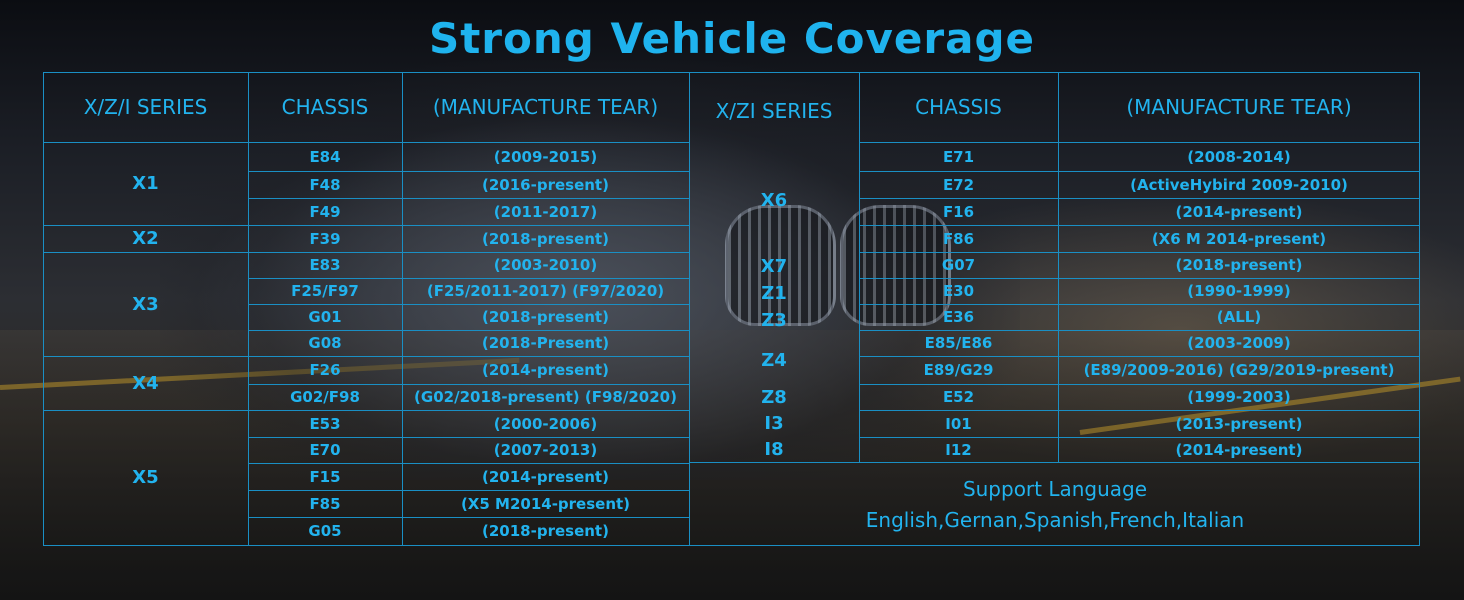 The height and width of the screenshot is (600, 1464). I want to click on left-years-cell: (2011-2017), so click(545, 211).